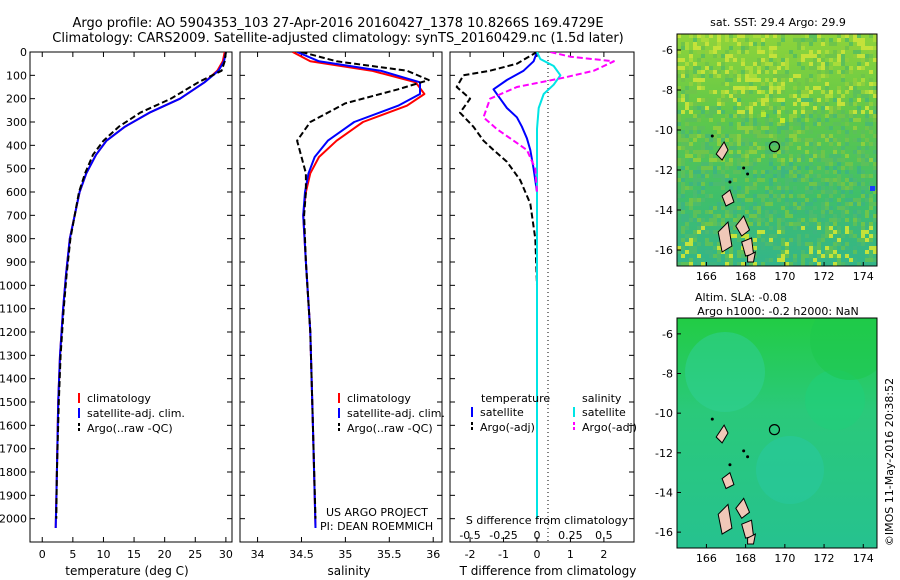 The image size is (900, 580). What do you see at coordinates (134, 554) in the screenshot?
I see `x-tick-label: 15` at bounding box center [134, 554].